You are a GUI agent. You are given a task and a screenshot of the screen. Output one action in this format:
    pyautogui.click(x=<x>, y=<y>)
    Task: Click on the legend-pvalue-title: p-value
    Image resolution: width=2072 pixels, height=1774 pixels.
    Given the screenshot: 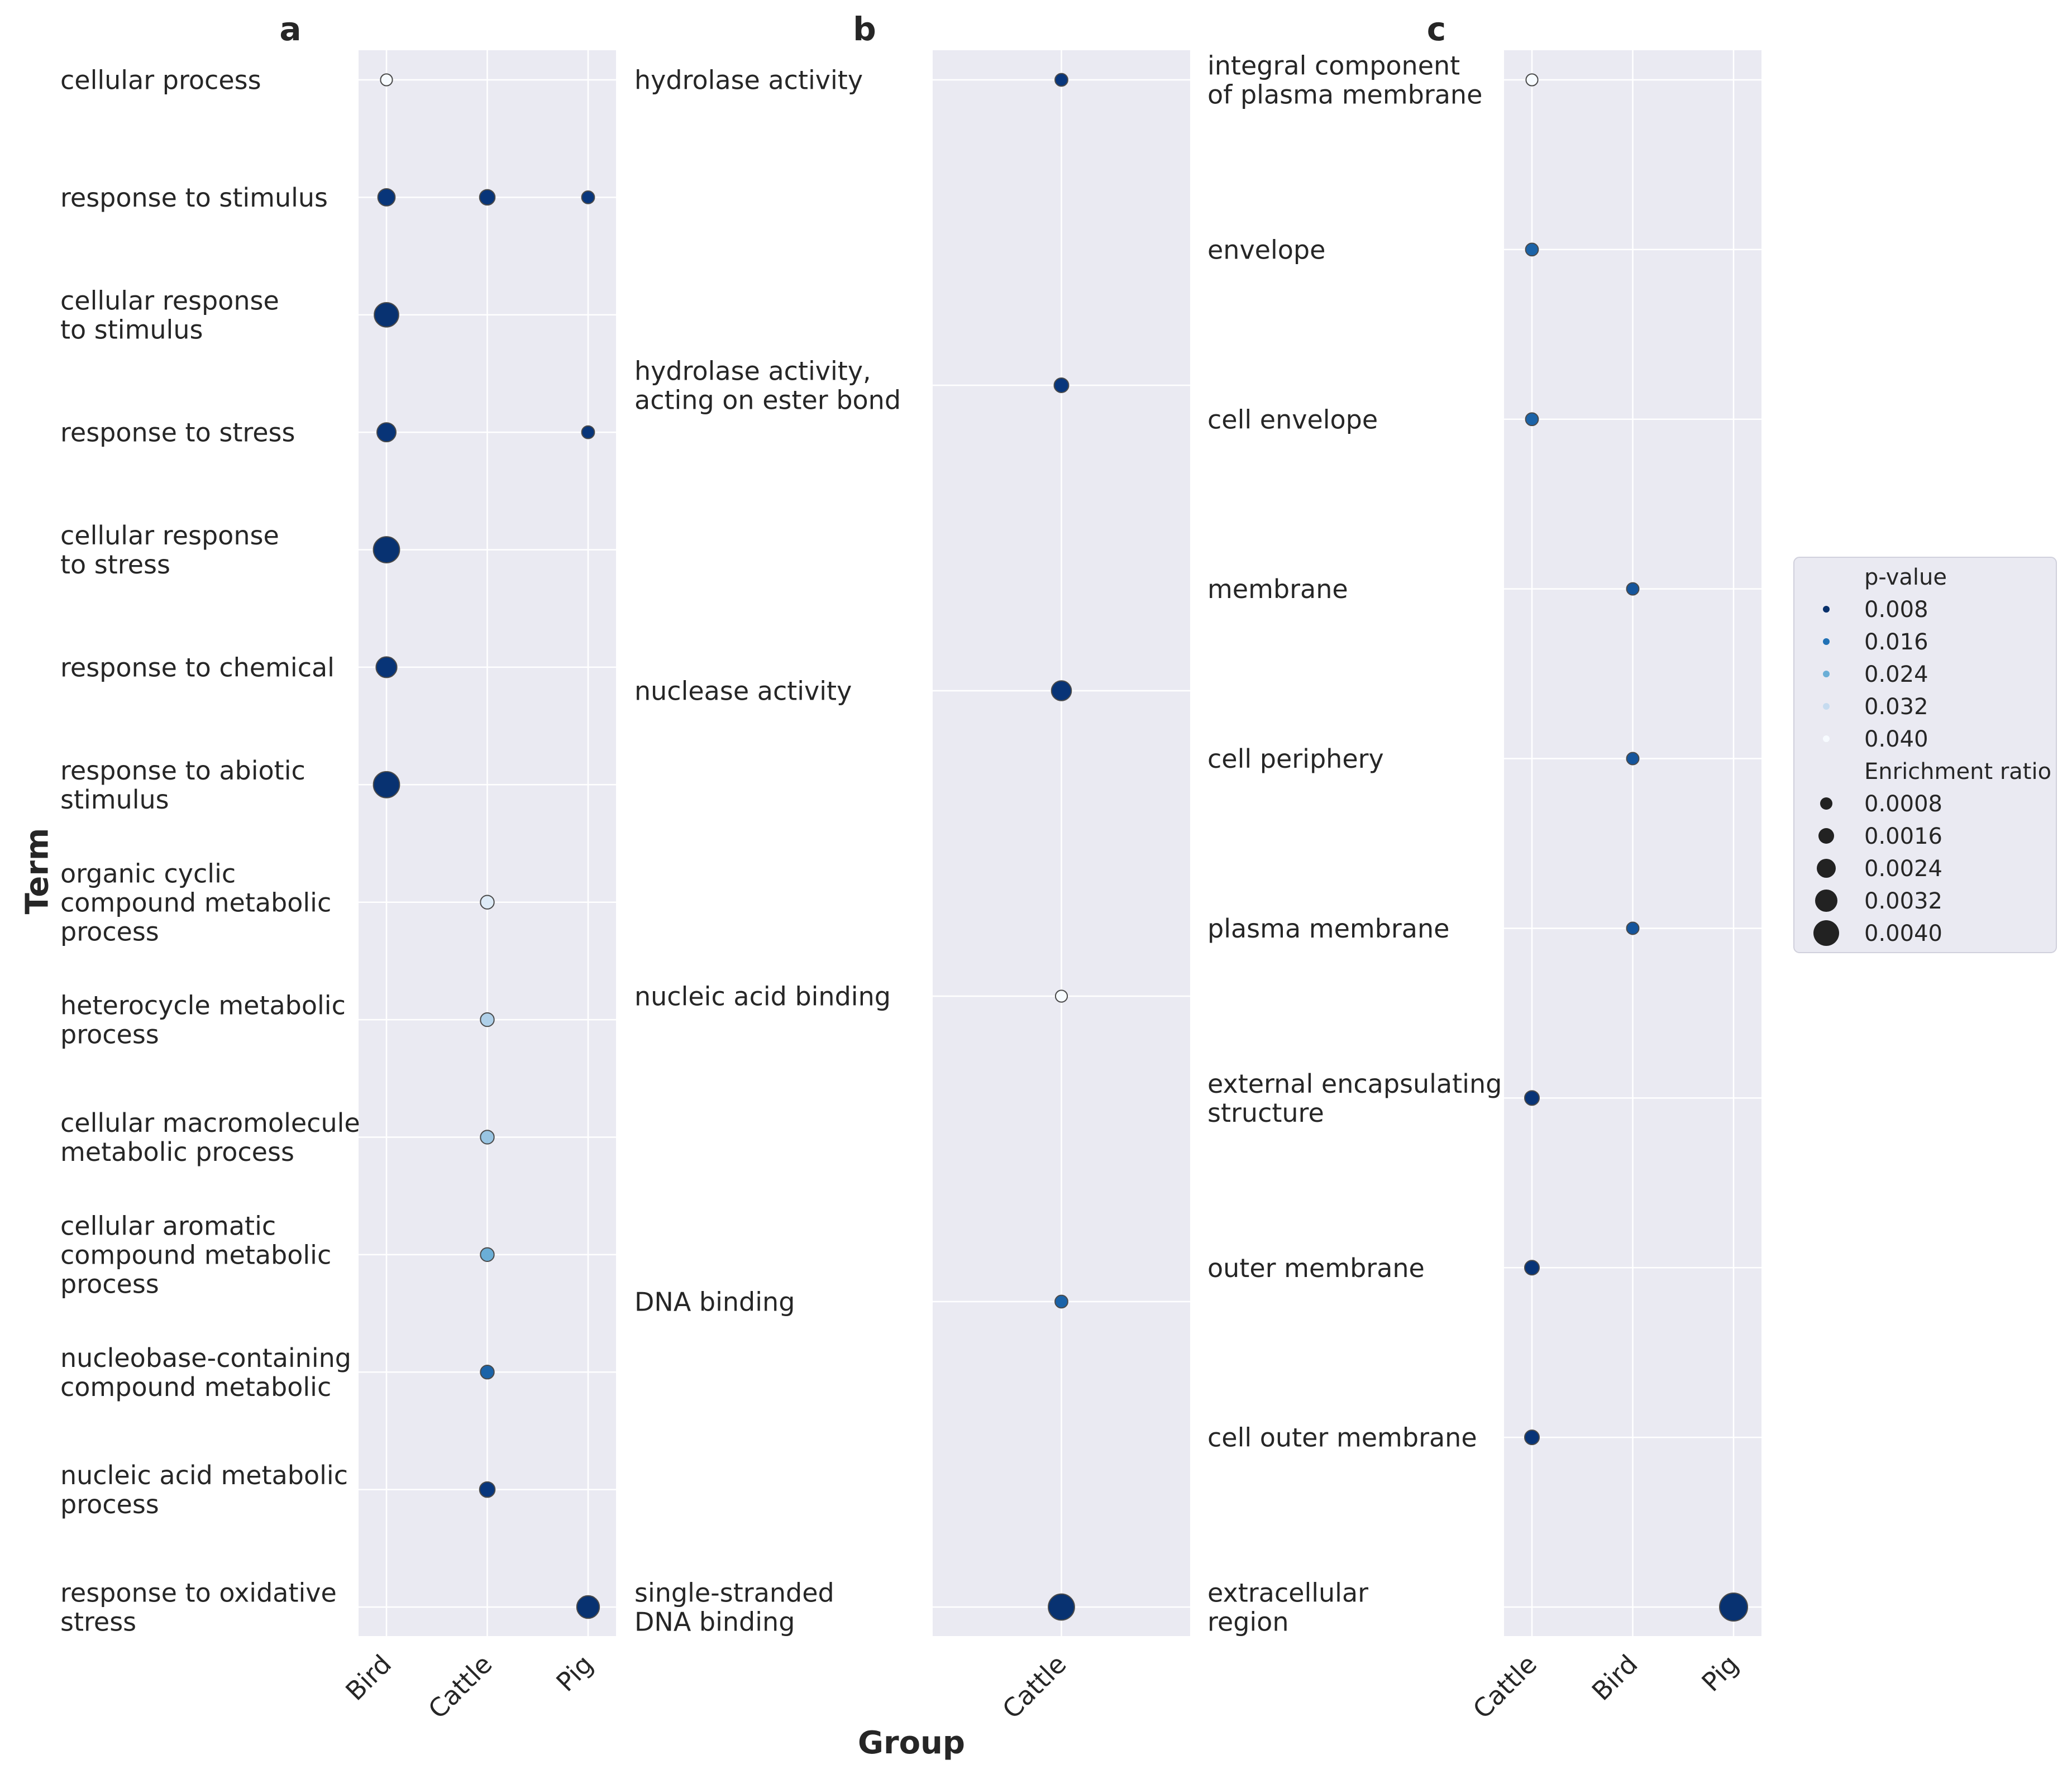 What is the action you would take?
    pyautogui.click(x=1905, y=577)
    